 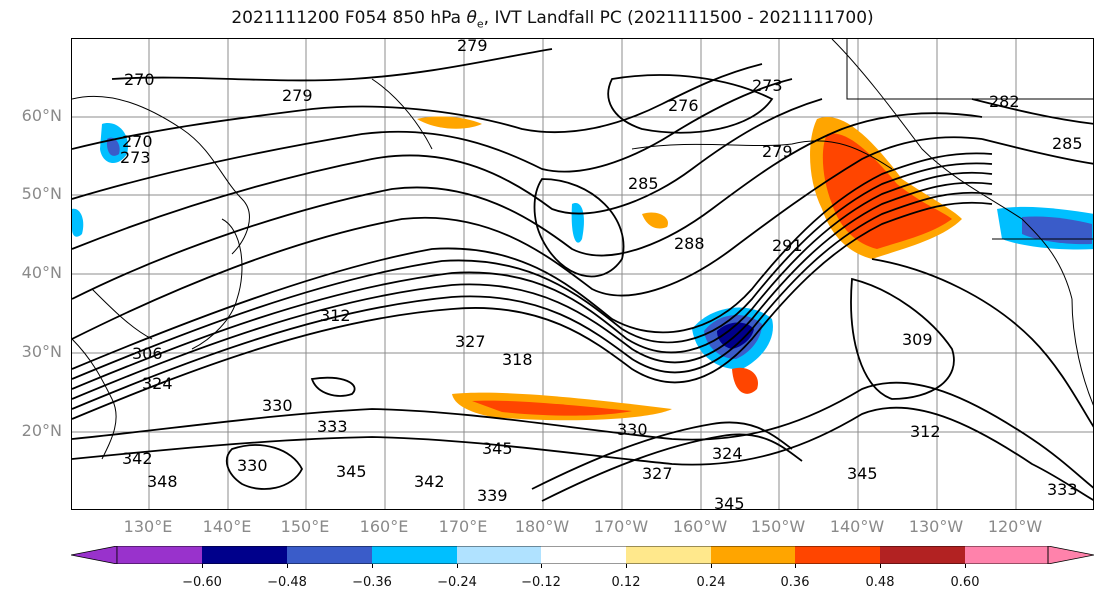 I want to click on contour-label: 282, so click(x=1004, y=101).